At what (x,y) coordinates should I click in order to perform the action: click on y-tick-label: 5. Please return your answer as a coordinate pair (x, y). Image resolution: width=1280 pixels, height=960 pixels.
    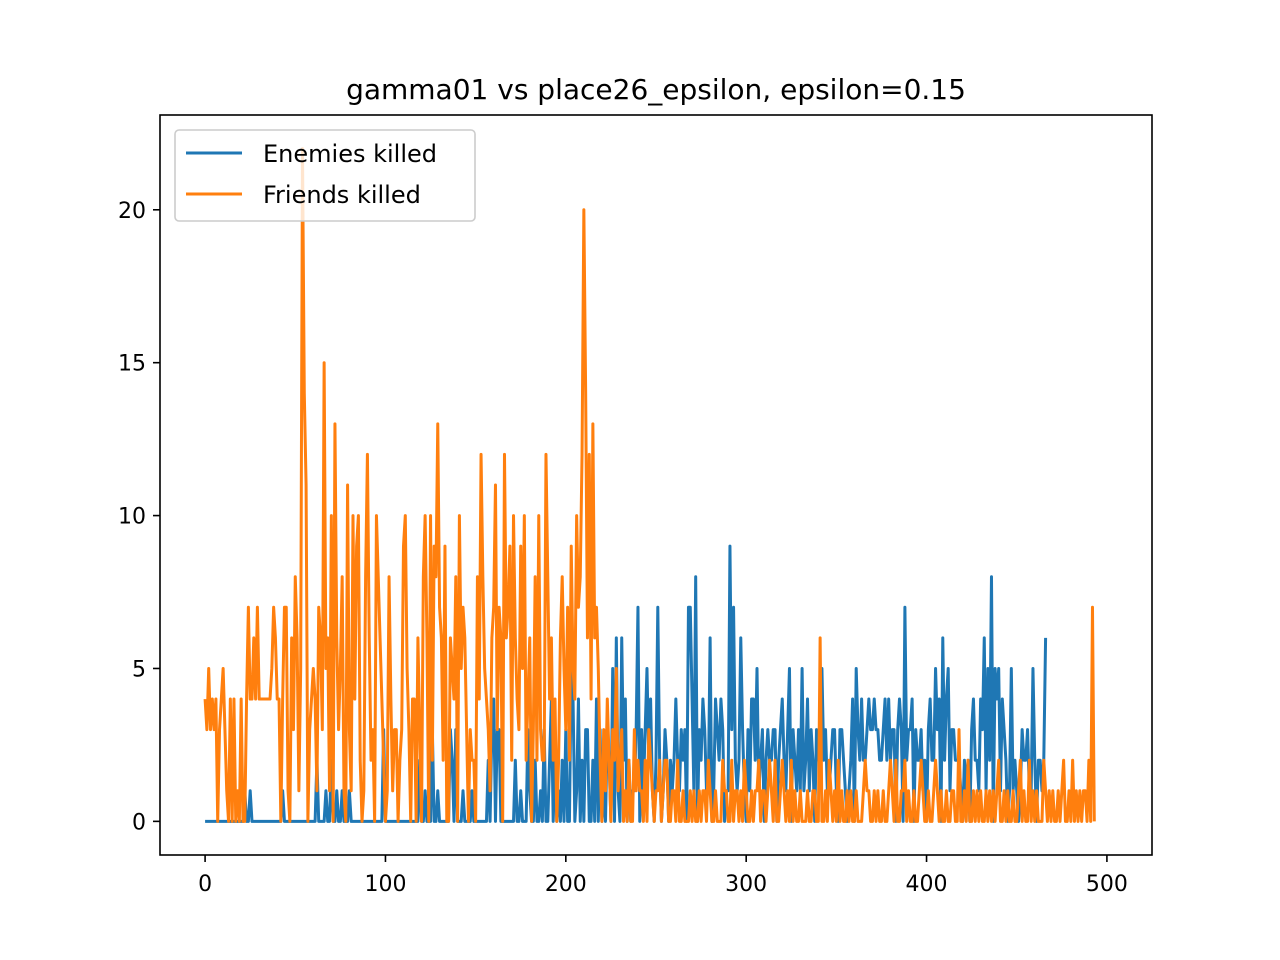
    Looking at the image, I should click on (139, 669).